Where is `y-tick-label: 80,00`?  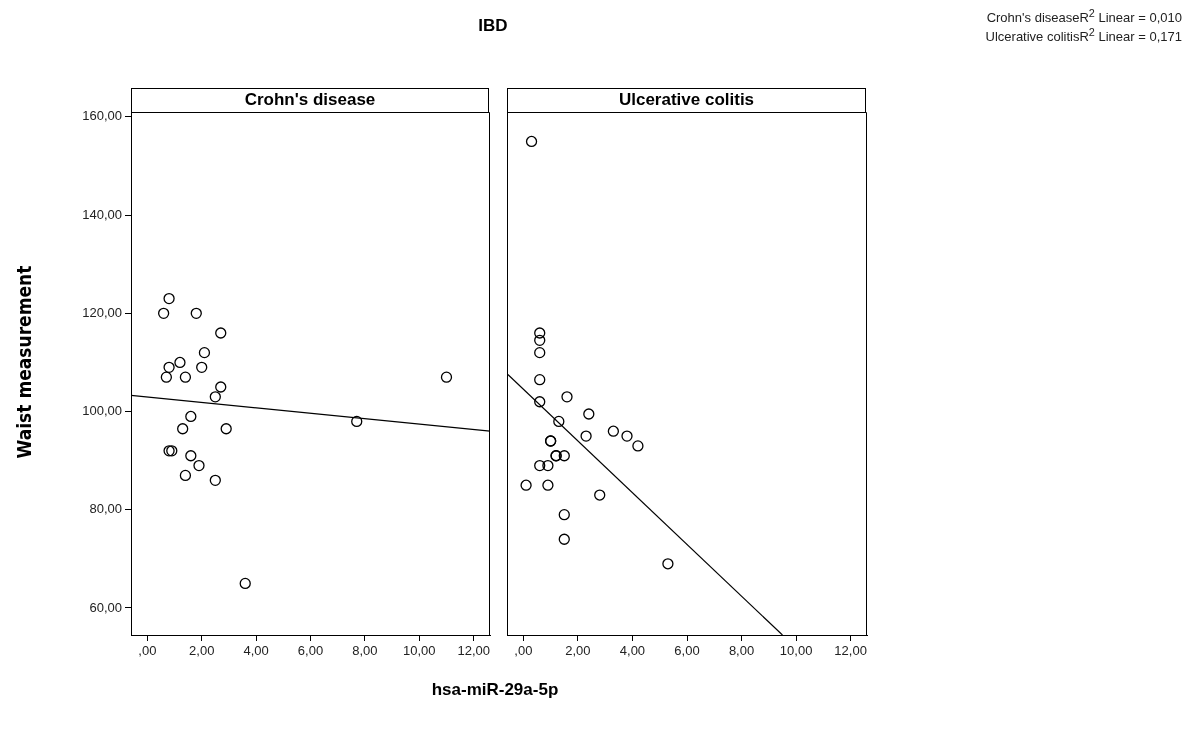 y-tick-label: 80,00 is located at coordinates (105, 509).